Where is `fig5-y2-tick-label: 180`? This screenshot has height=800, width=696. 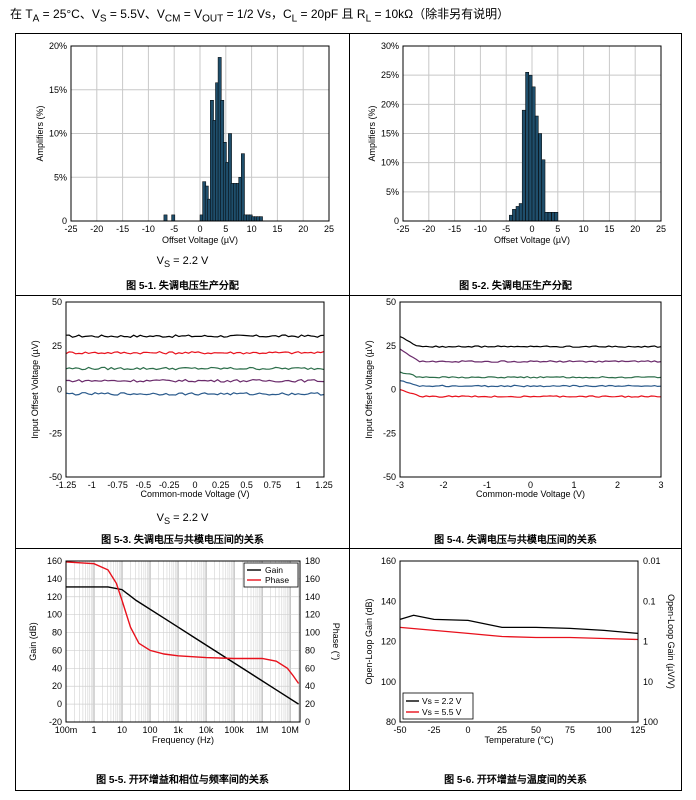 fig5-y2-tick-label: 180 is located at coordinates (312, 561).